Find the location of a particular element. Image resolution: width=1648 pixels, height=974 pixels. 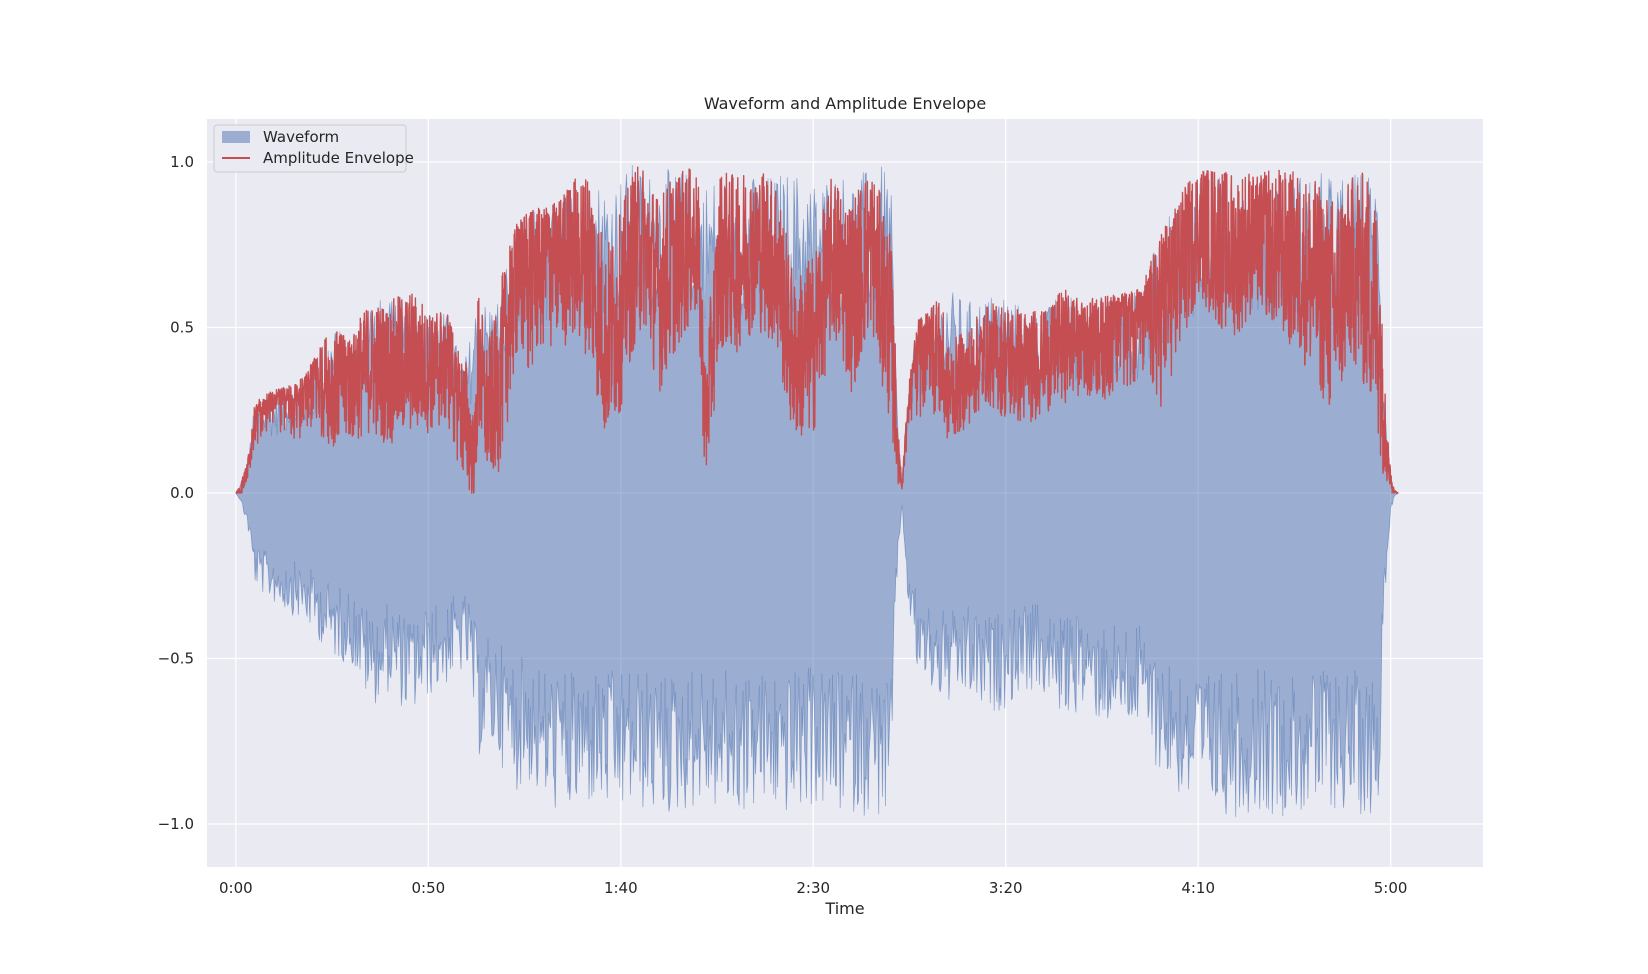

chart-title: Waveform and Amplitude Envelope is located at coordinates (845, 103).